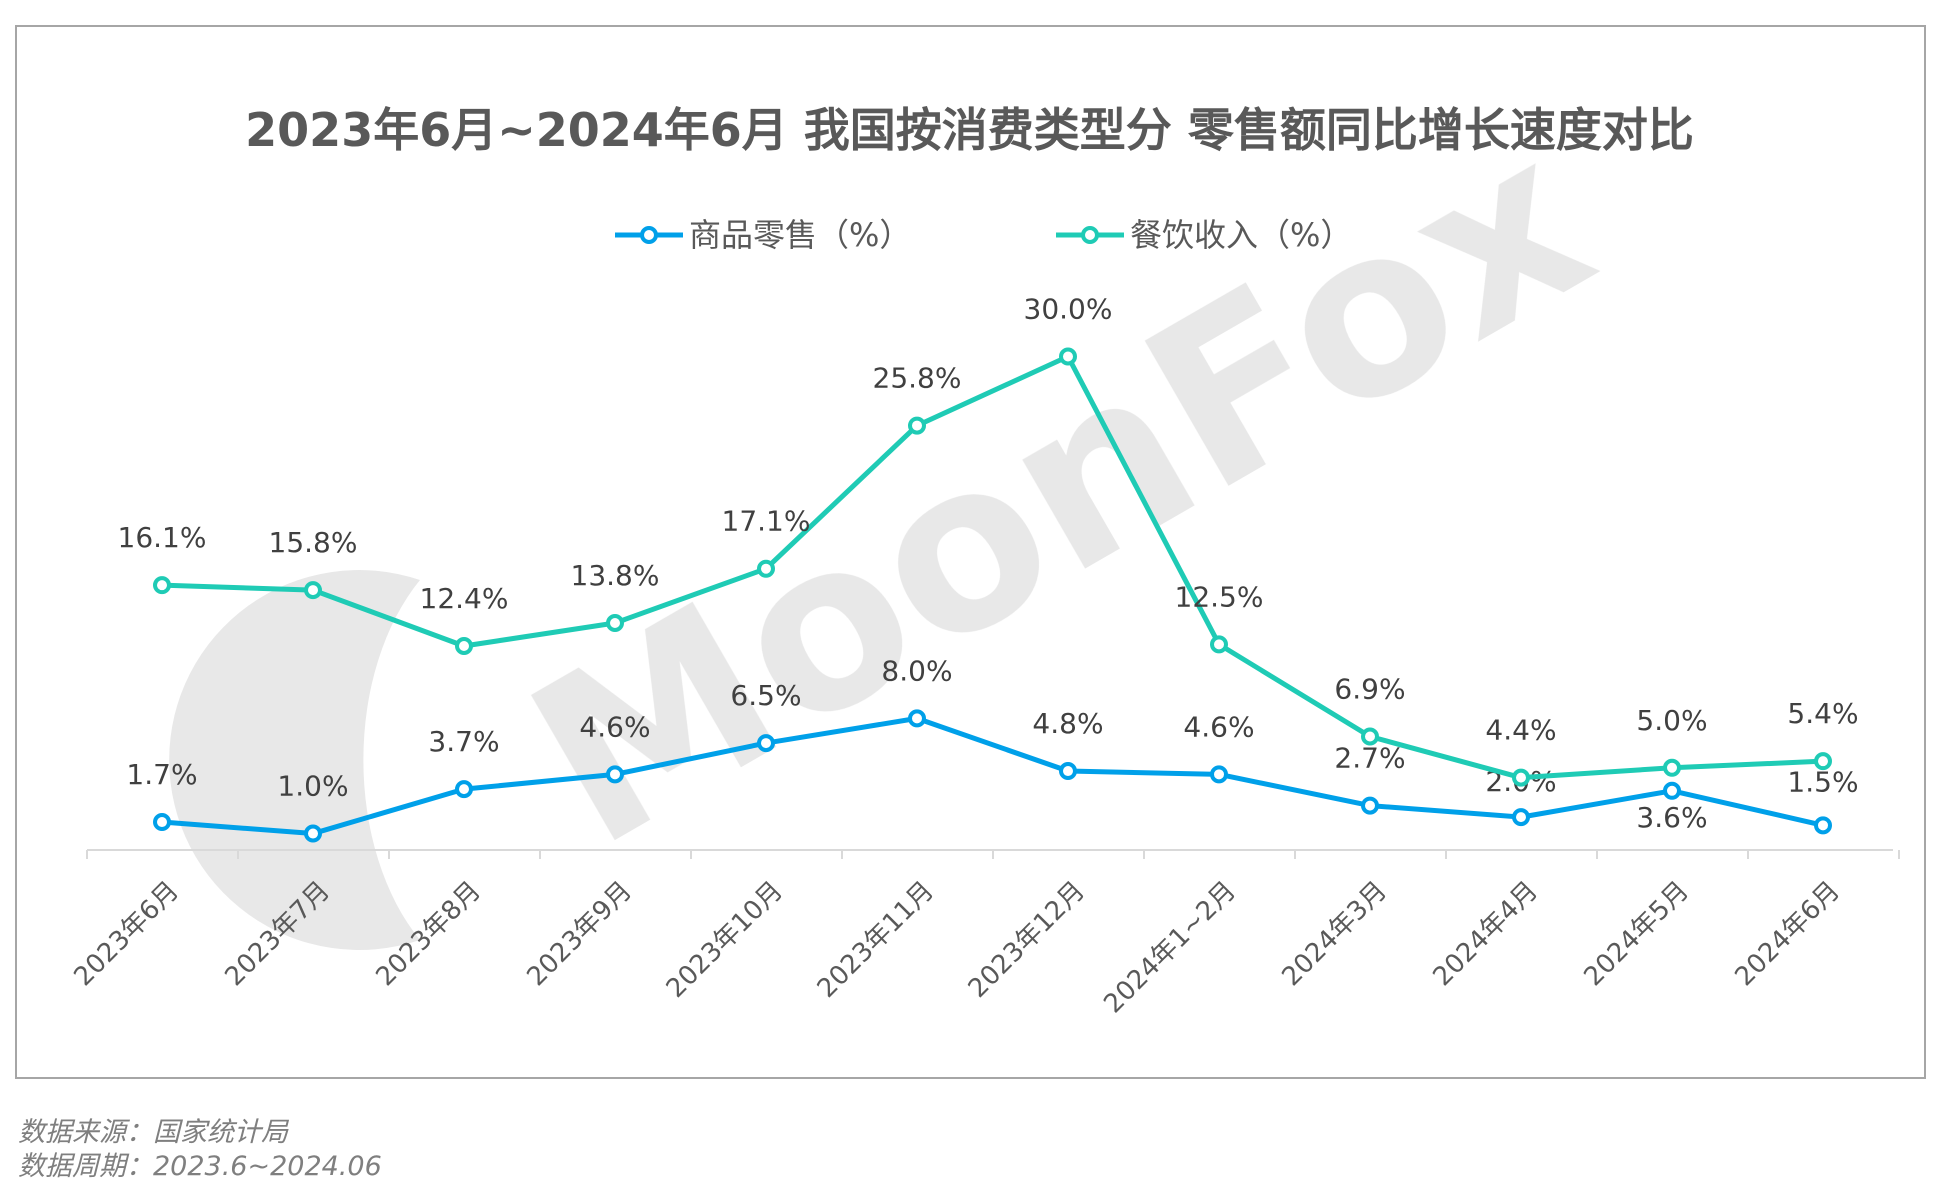  What do you see at coordinates (1671, 817) in the screenshot?
I see `data-label: 3.6%` at bounding box center [1671, 817].